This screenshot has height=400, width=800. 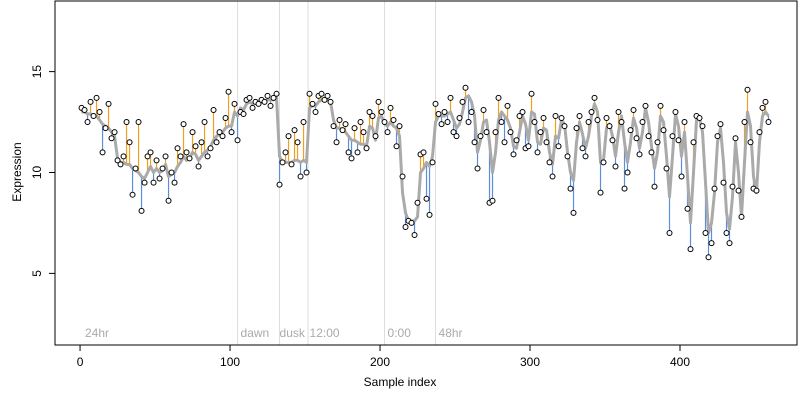 I want to click on annotation: 24hr, so click(x=97, y=333).